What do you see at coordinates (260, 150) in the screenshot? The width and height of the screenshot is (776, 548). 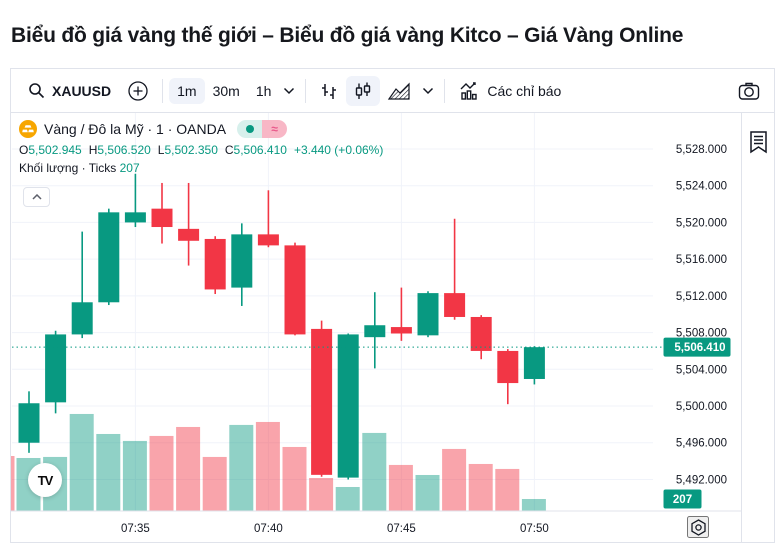 I see `close-value: 5,506.410` at bounding box center [260, 150].